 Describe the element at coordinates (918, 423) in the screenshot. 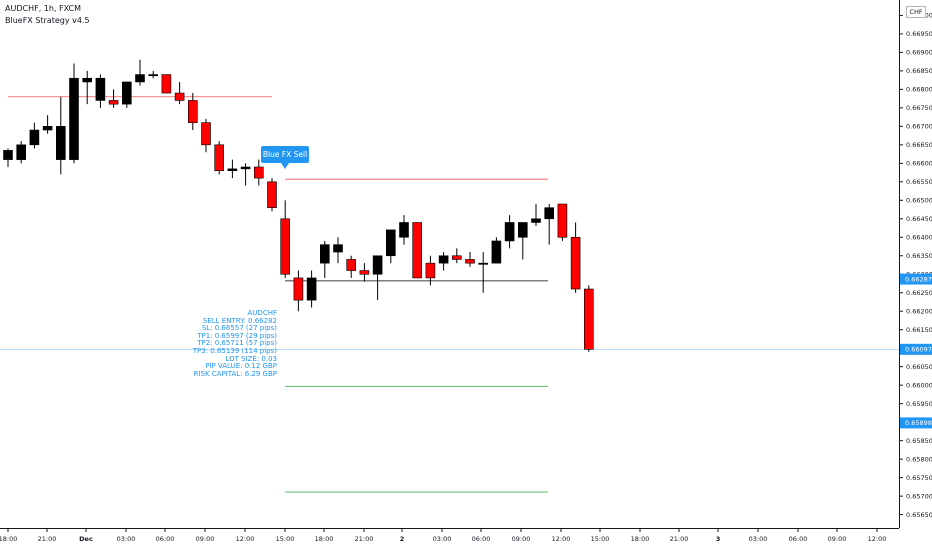

I see `price-tag-value: 0.65898` at that location.